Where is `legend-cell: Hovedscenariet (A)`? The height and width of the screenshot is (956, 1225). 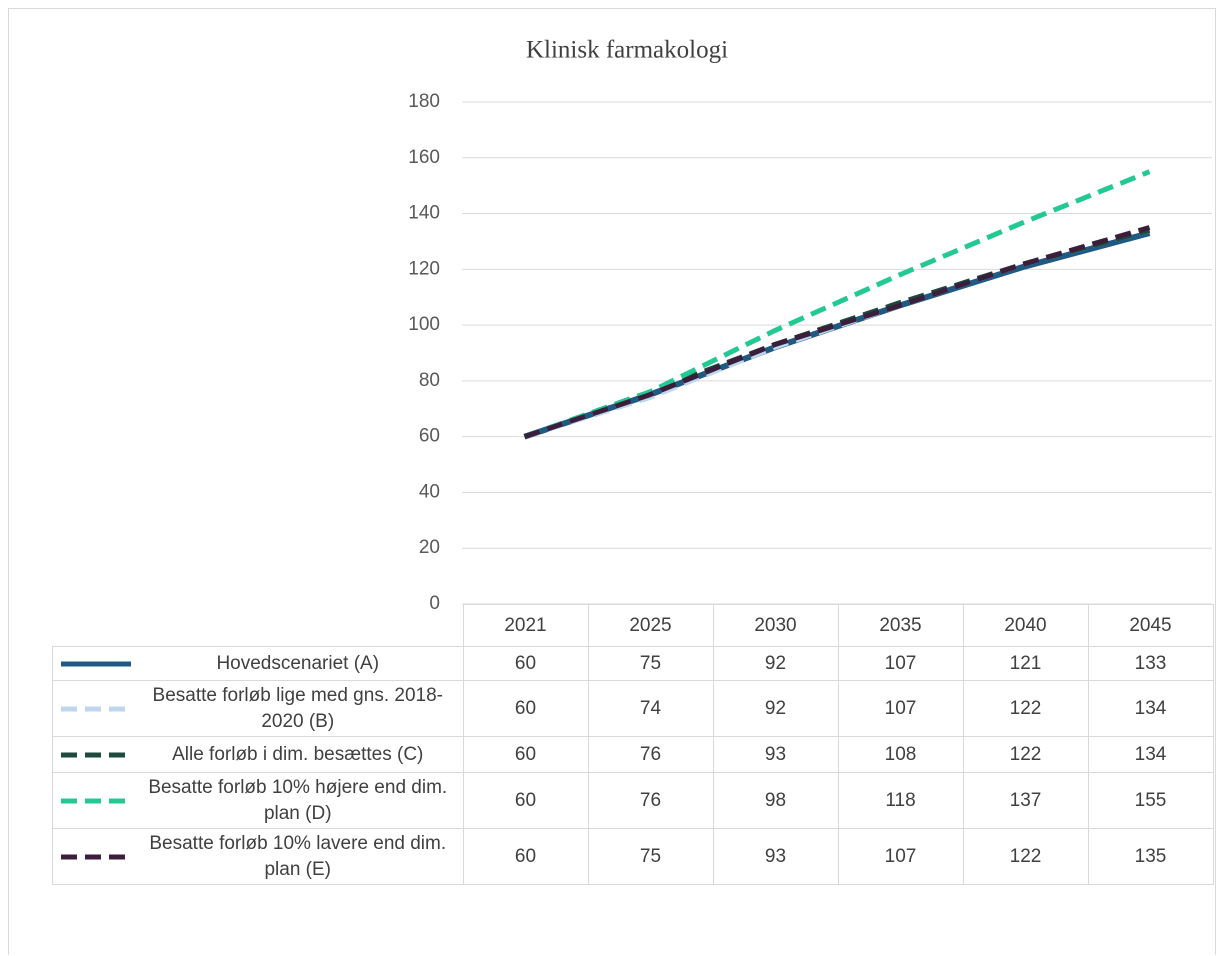
legend-cell: Hovedscenariet (A) is located at coordinates (258, 663).